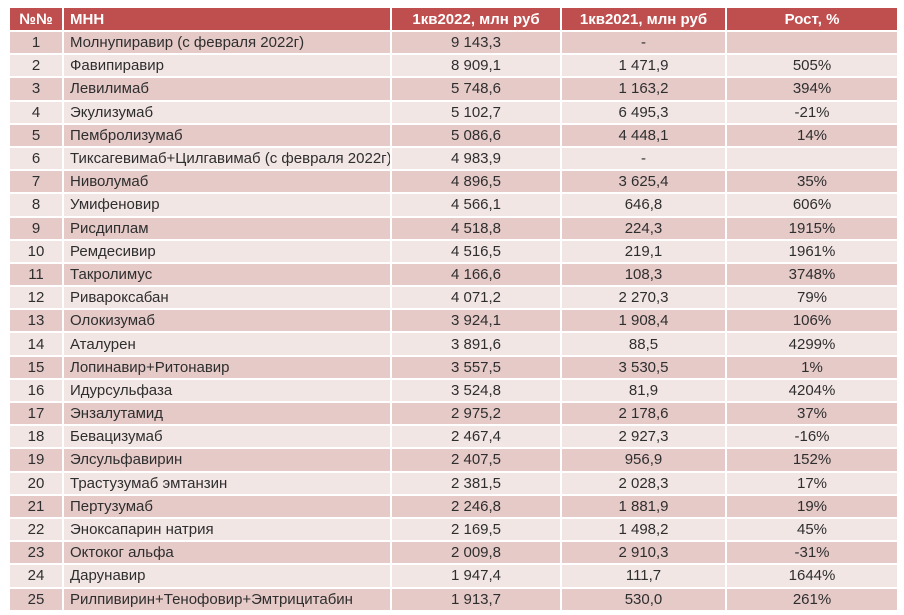 The image size is (904, 615). I want to click on drug-name-cell: Аталурен, so click(227, 344).